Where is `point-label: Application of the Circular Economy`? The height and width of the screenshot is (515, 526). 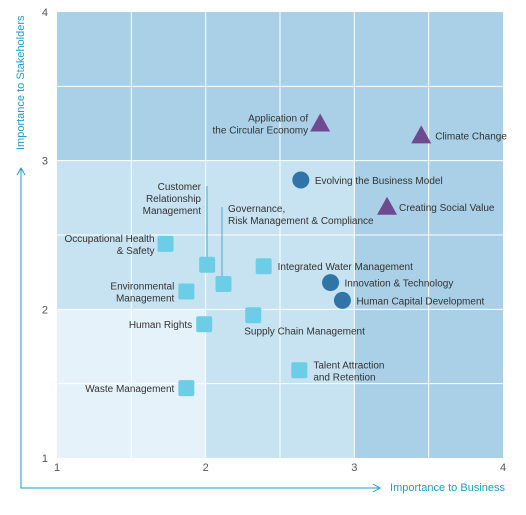 point-label: Application of the Circular Economy is located at coordinates (261, 125).